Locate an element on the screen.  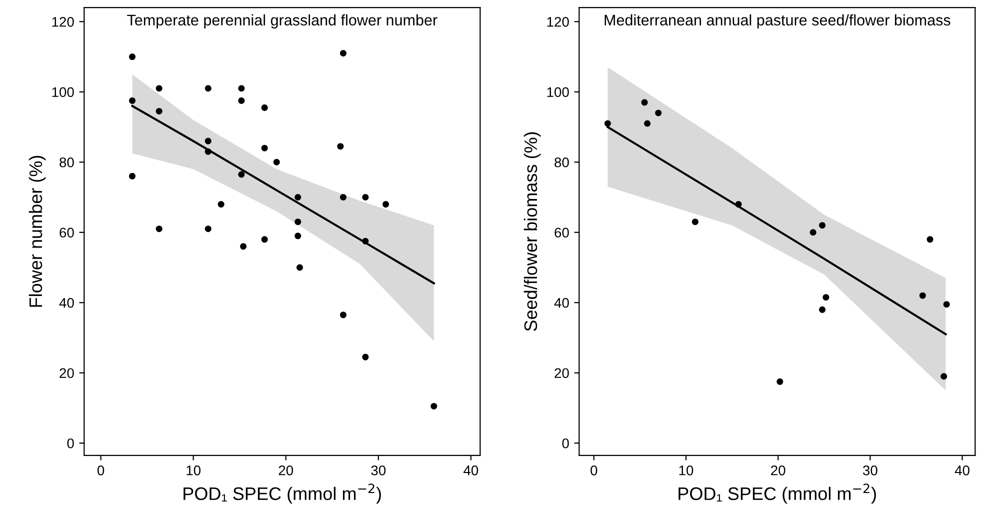
y-axis-title: Seed/flower biomass (%) is located at coordinates (532, 232).